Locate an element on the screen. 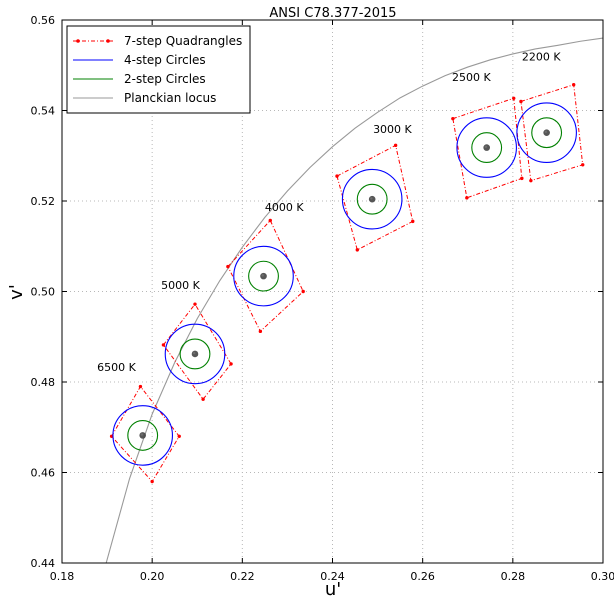 The width and height of the screenshot is (614, 603). nominal-cct-point-highlight-2200-k is located at coordinates (546, 132).